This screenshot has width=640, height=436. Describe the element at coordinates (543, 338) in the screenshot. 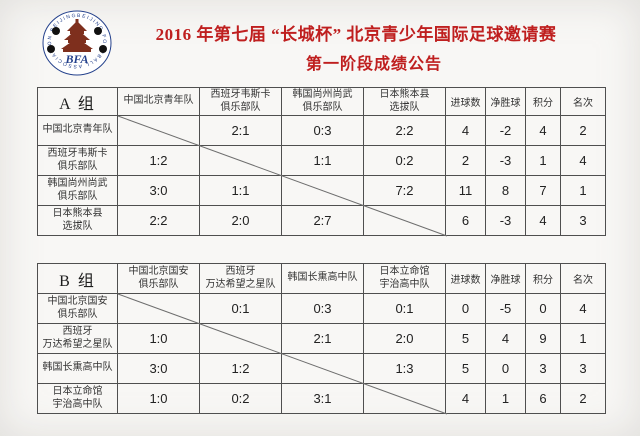

I see `points-cell: 9` at that location.